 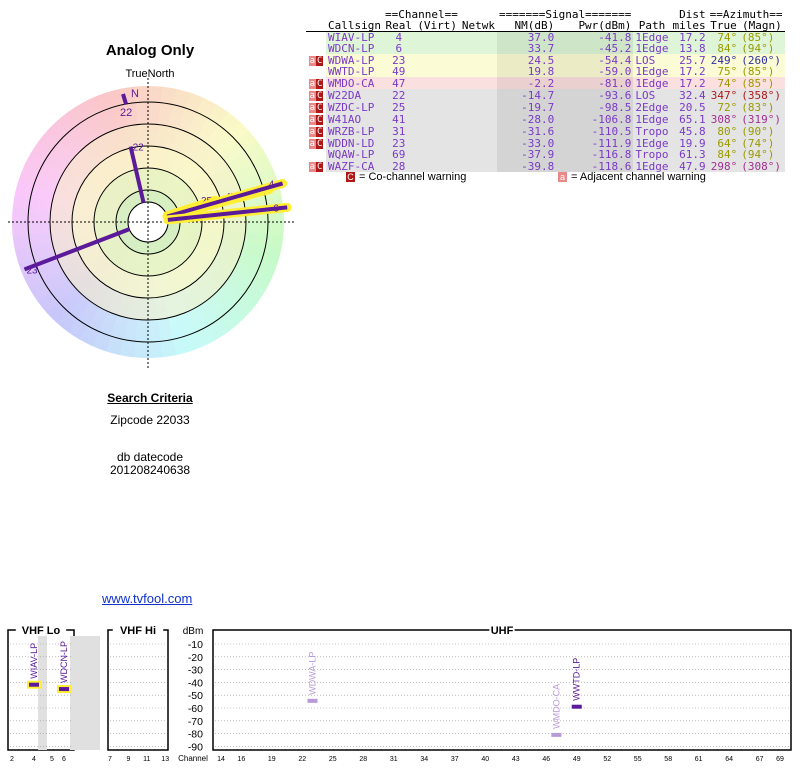 I want to click on table-row: a C W22DA 22 -14.7 -93.6 LOS 32.4 347° (358°), so click(x=545, y=95).